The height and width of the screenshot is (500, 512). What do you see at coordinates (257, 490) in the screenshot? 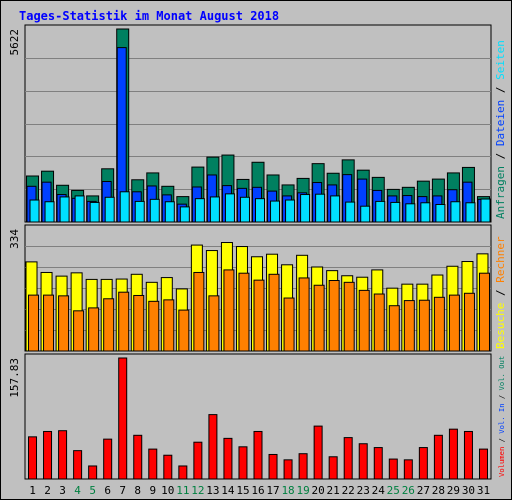
I see `day-label-16: 16` at bounding box center [257, 490].